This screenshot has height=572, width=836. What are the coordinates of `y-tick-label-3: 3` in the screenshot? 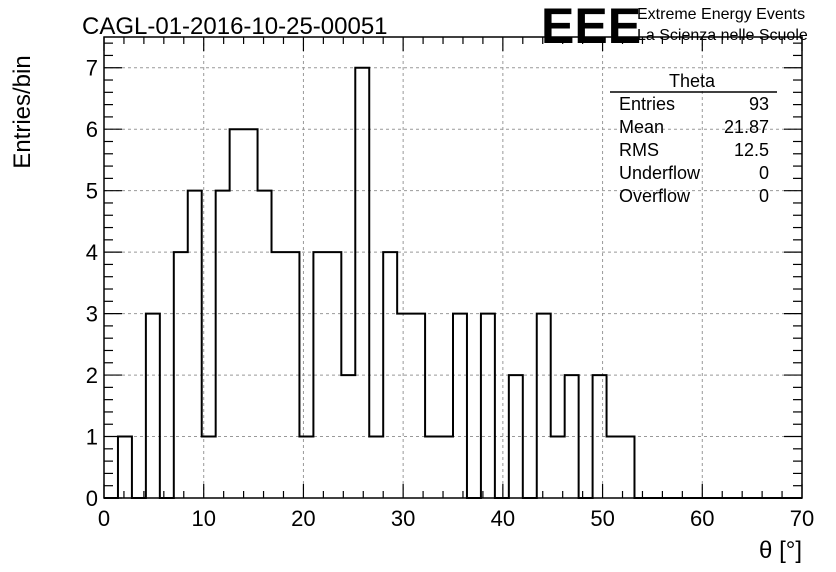 It's located at (92, 314).